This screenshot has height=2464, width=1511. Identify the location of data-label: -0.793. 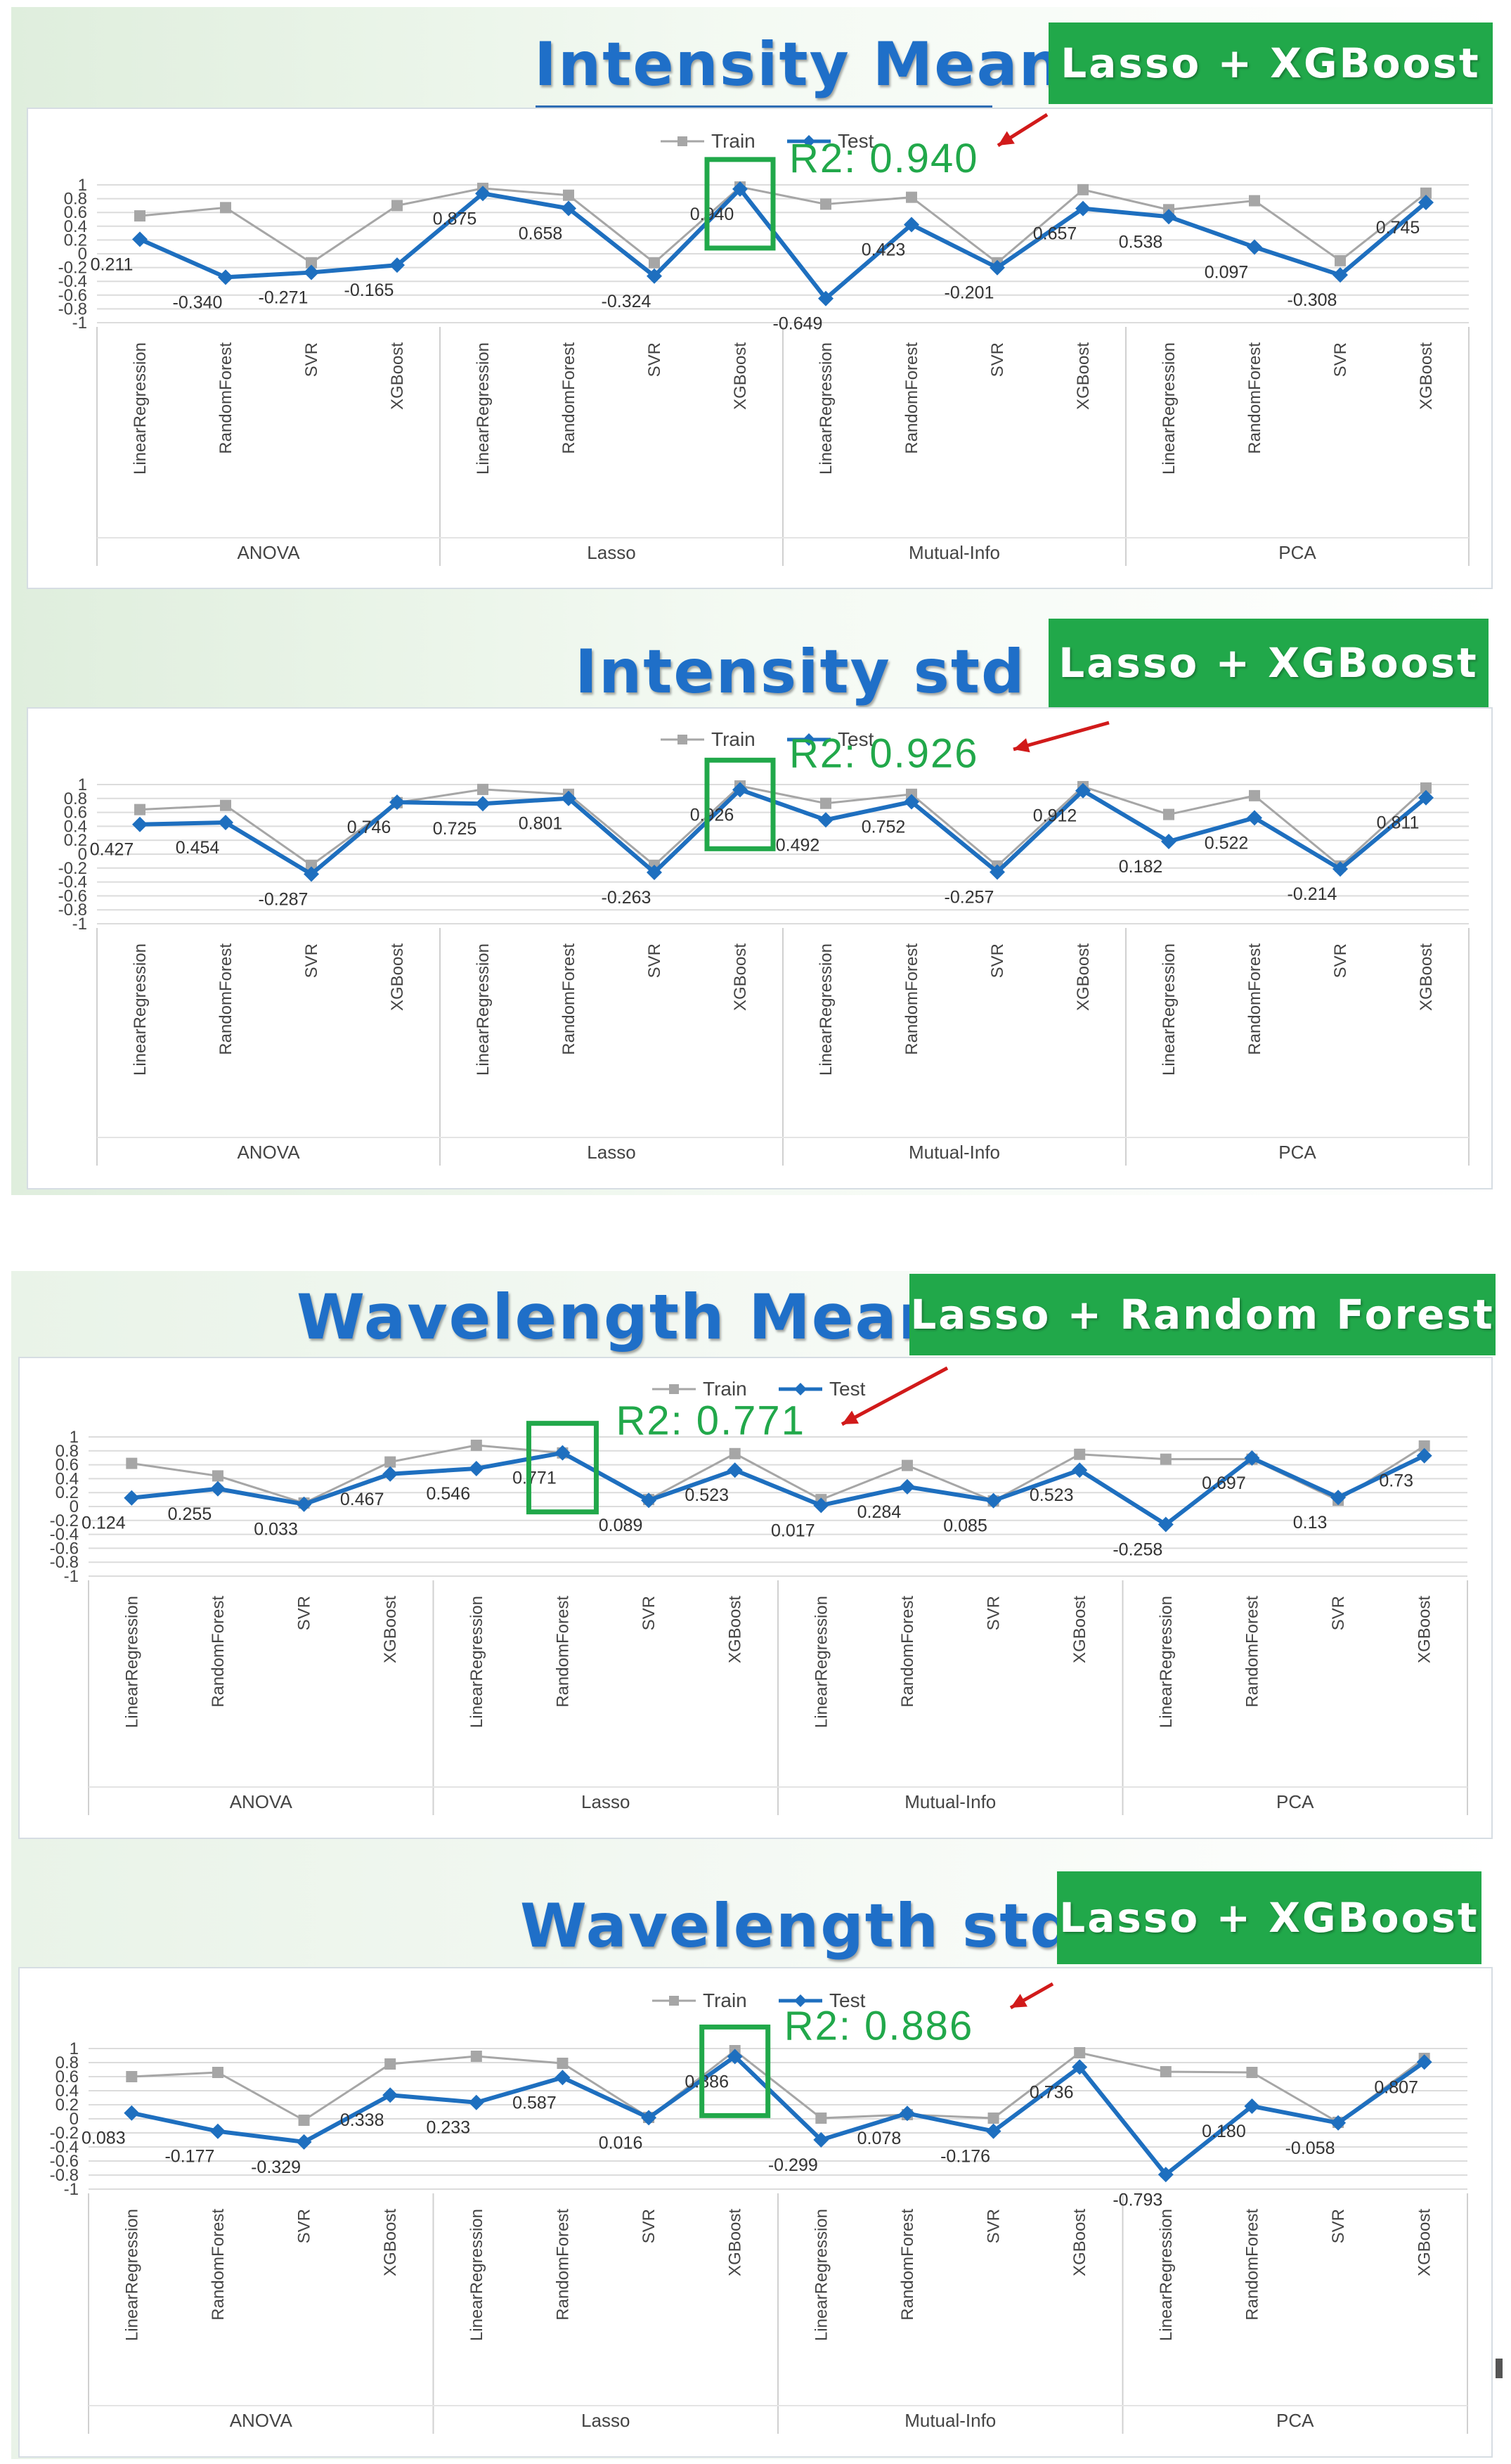
(1137, 2200).